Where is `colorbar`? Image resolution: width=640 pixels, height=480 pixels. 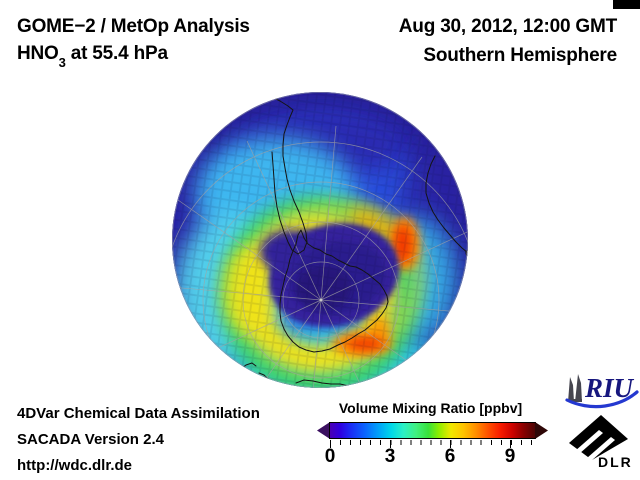 colorbar is located at coordinates (432, 430).